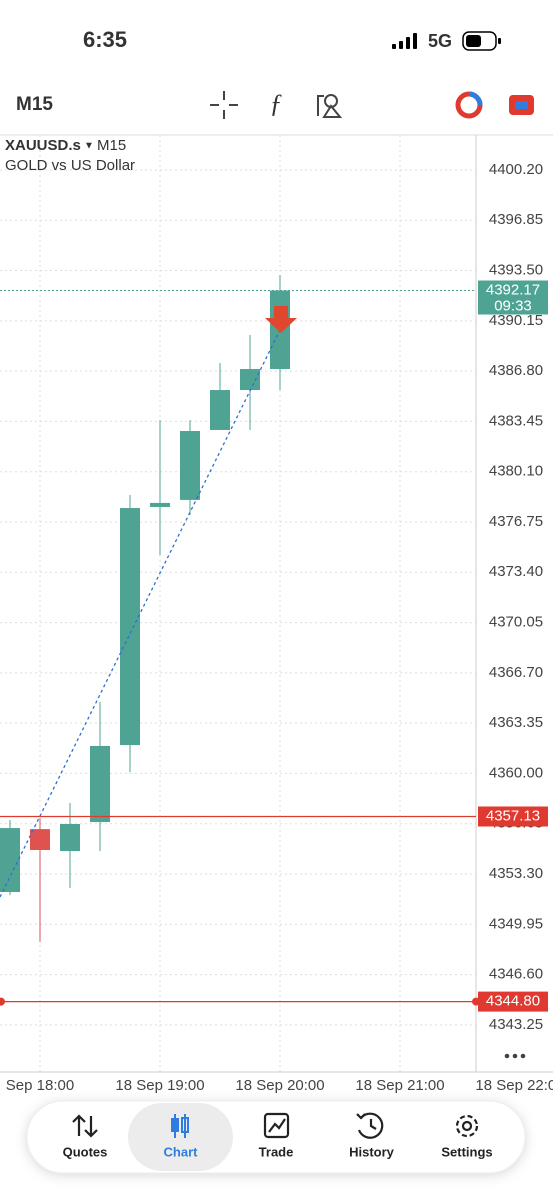 Image resolution: width=553 pixels, height=1200 pixels. Describe the element at coordinates (516, 219) in the screenshot. I see `y-tick-label: 4396.85` at that location.